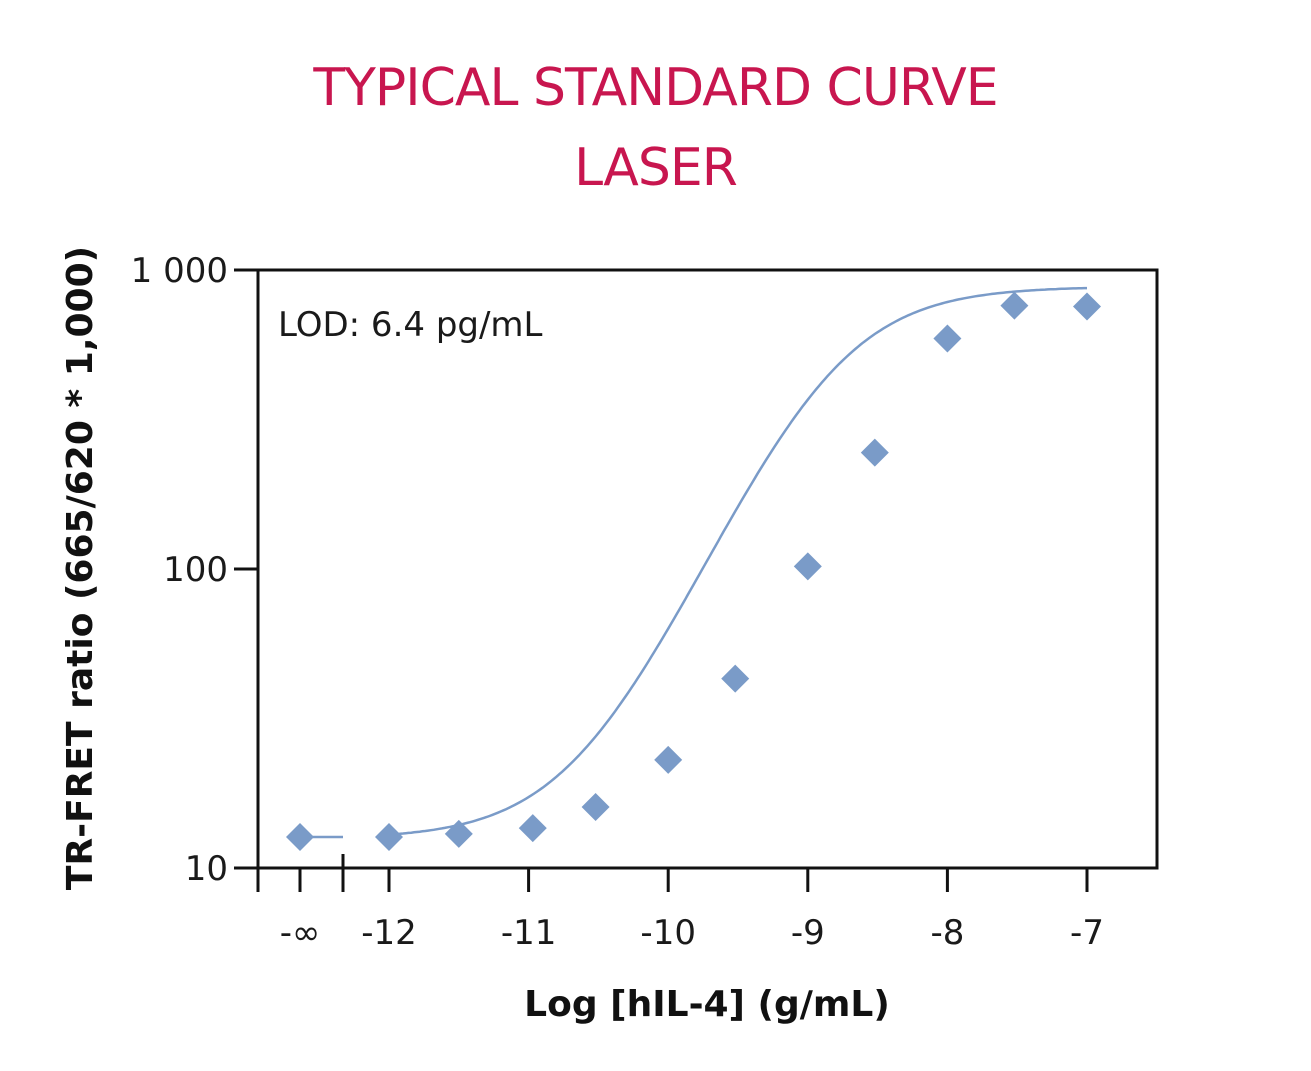 The width and height of the screenshot is (1311, 1071). Describe the element at coordinates (655, 88) in the screenshot. I see `chart-title: TYPICAL STANDARD CURVE` at that location.